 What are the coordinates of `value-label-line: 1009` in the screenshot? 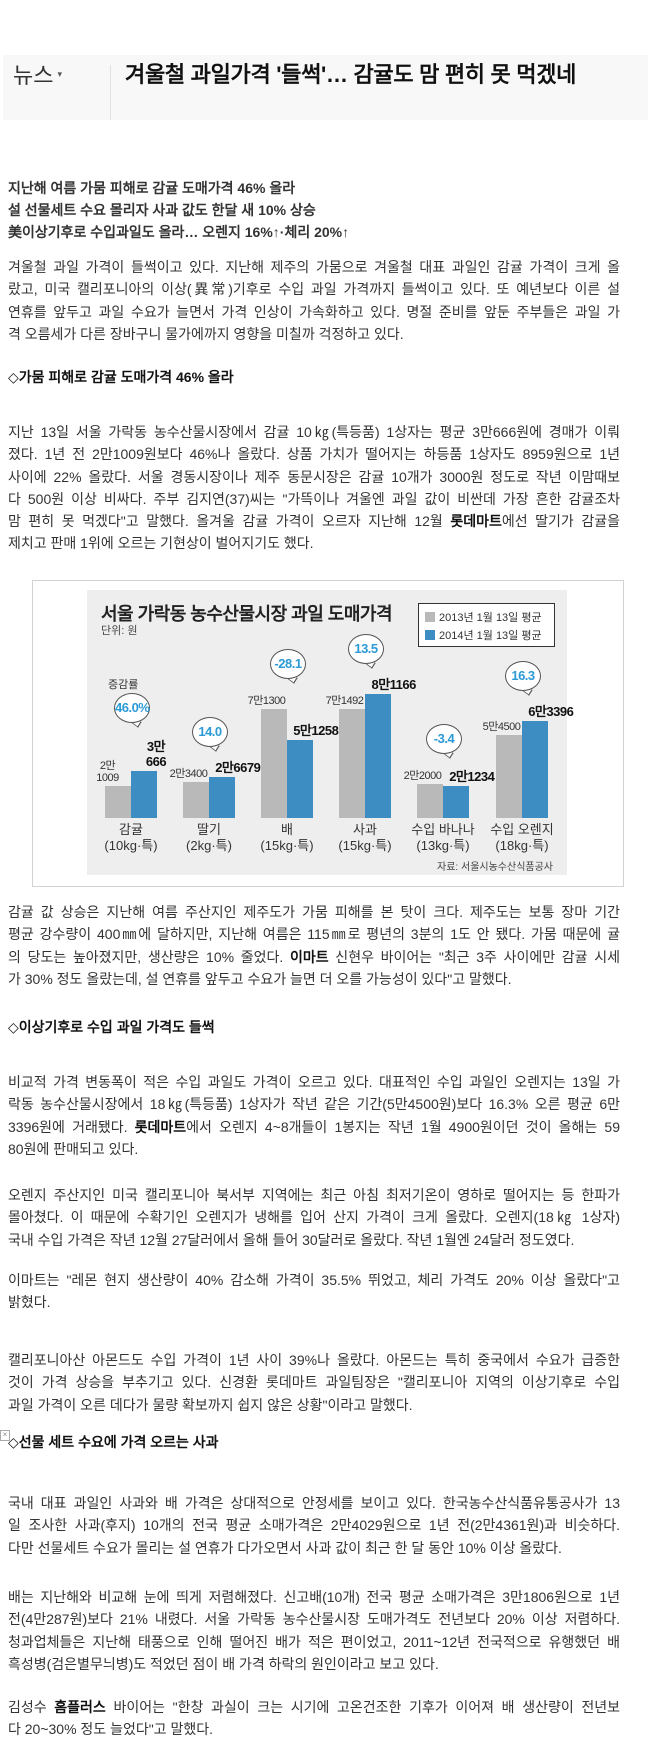 It's located at (107, 777).